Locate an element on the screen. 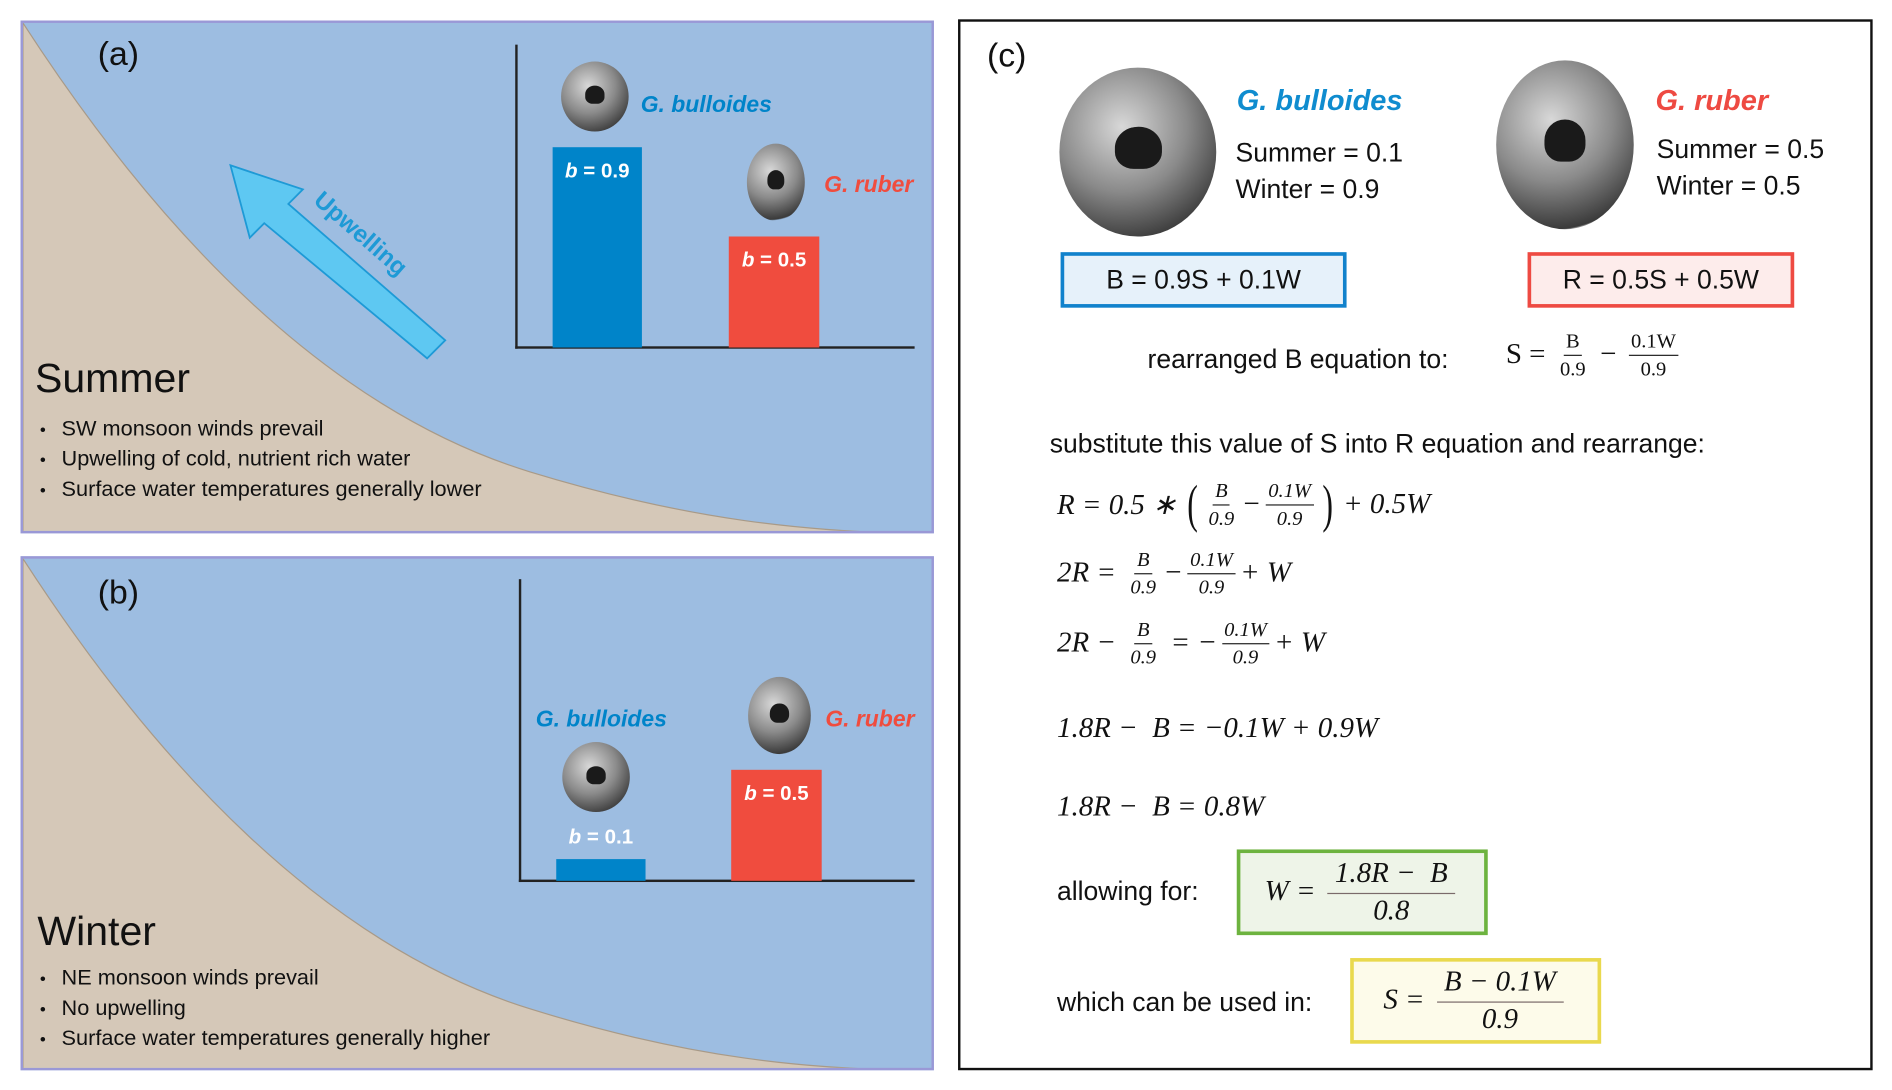 The width and height of the screenshot is (1892, 1090). rearranged-equation: S = B 0.9 − 0.1W 0.9 is located at coordinates (1594, 355).